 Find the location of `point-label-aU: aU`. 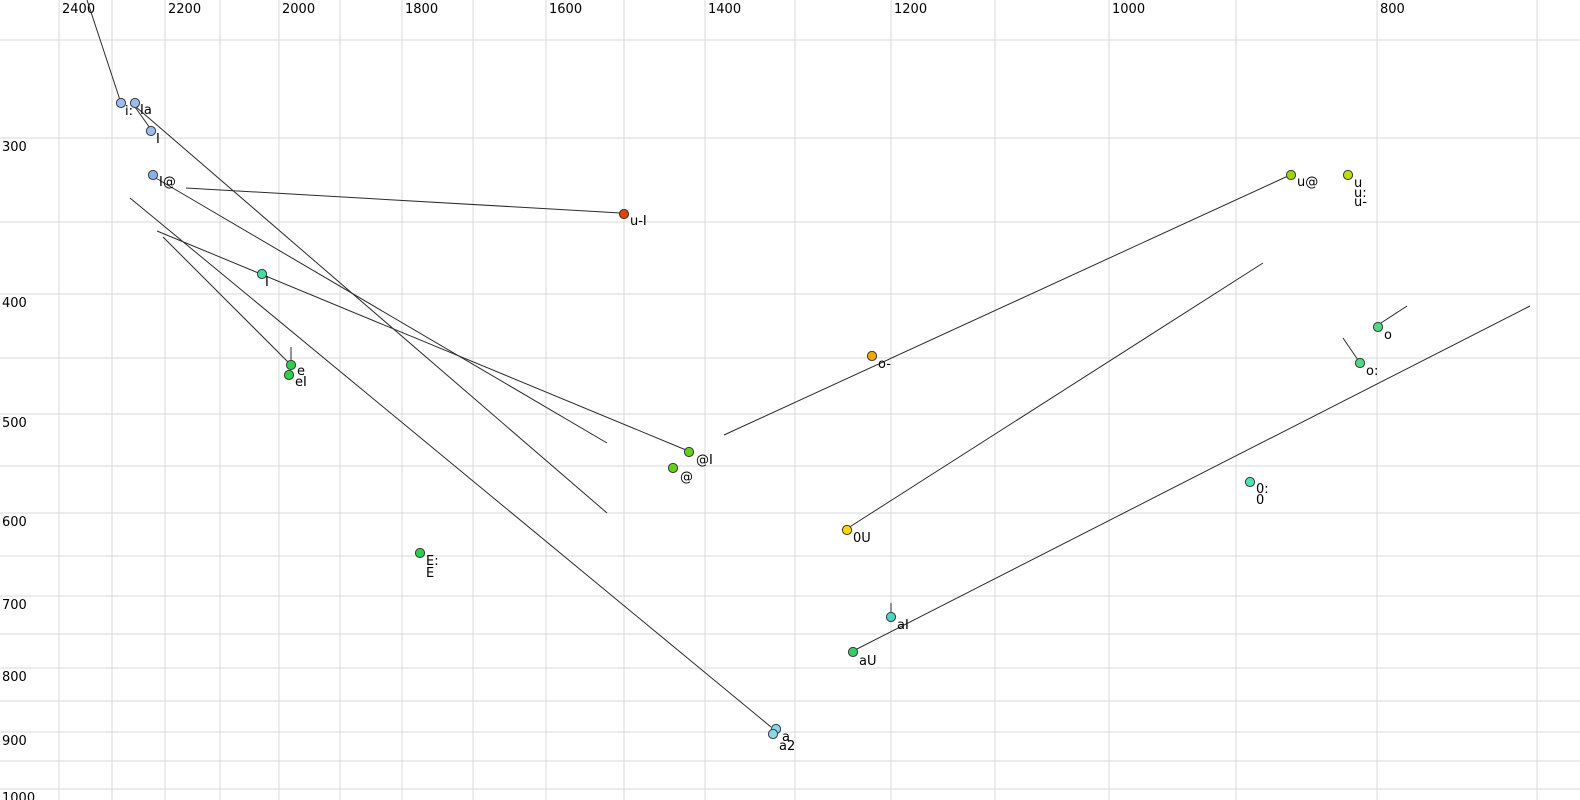

point-label-aU: aU is located at coordinates (867, 661).